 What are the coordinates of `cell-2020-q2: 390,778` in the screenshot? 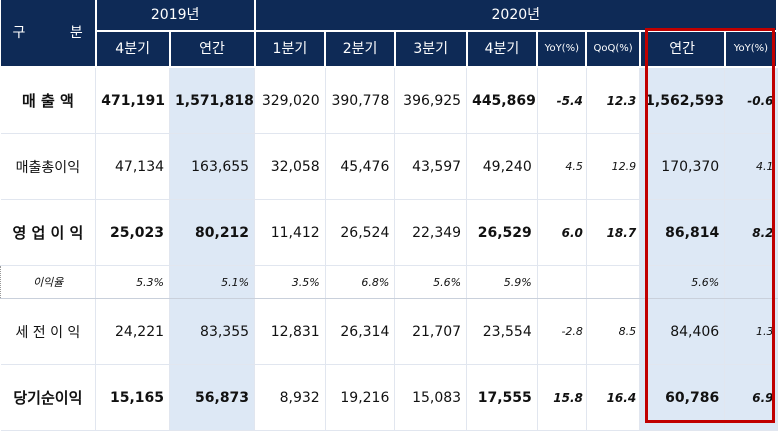 It's located at (360, 100).